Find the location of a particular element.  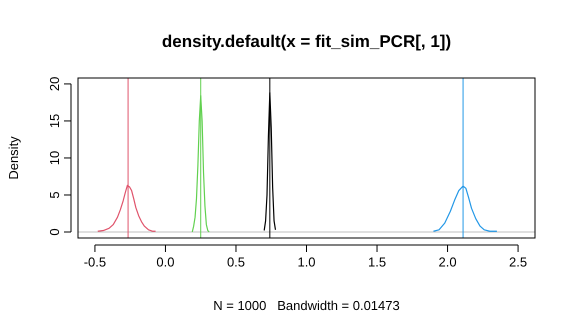

x-tick-label: 1.5 is located at coordinates (377, 262).